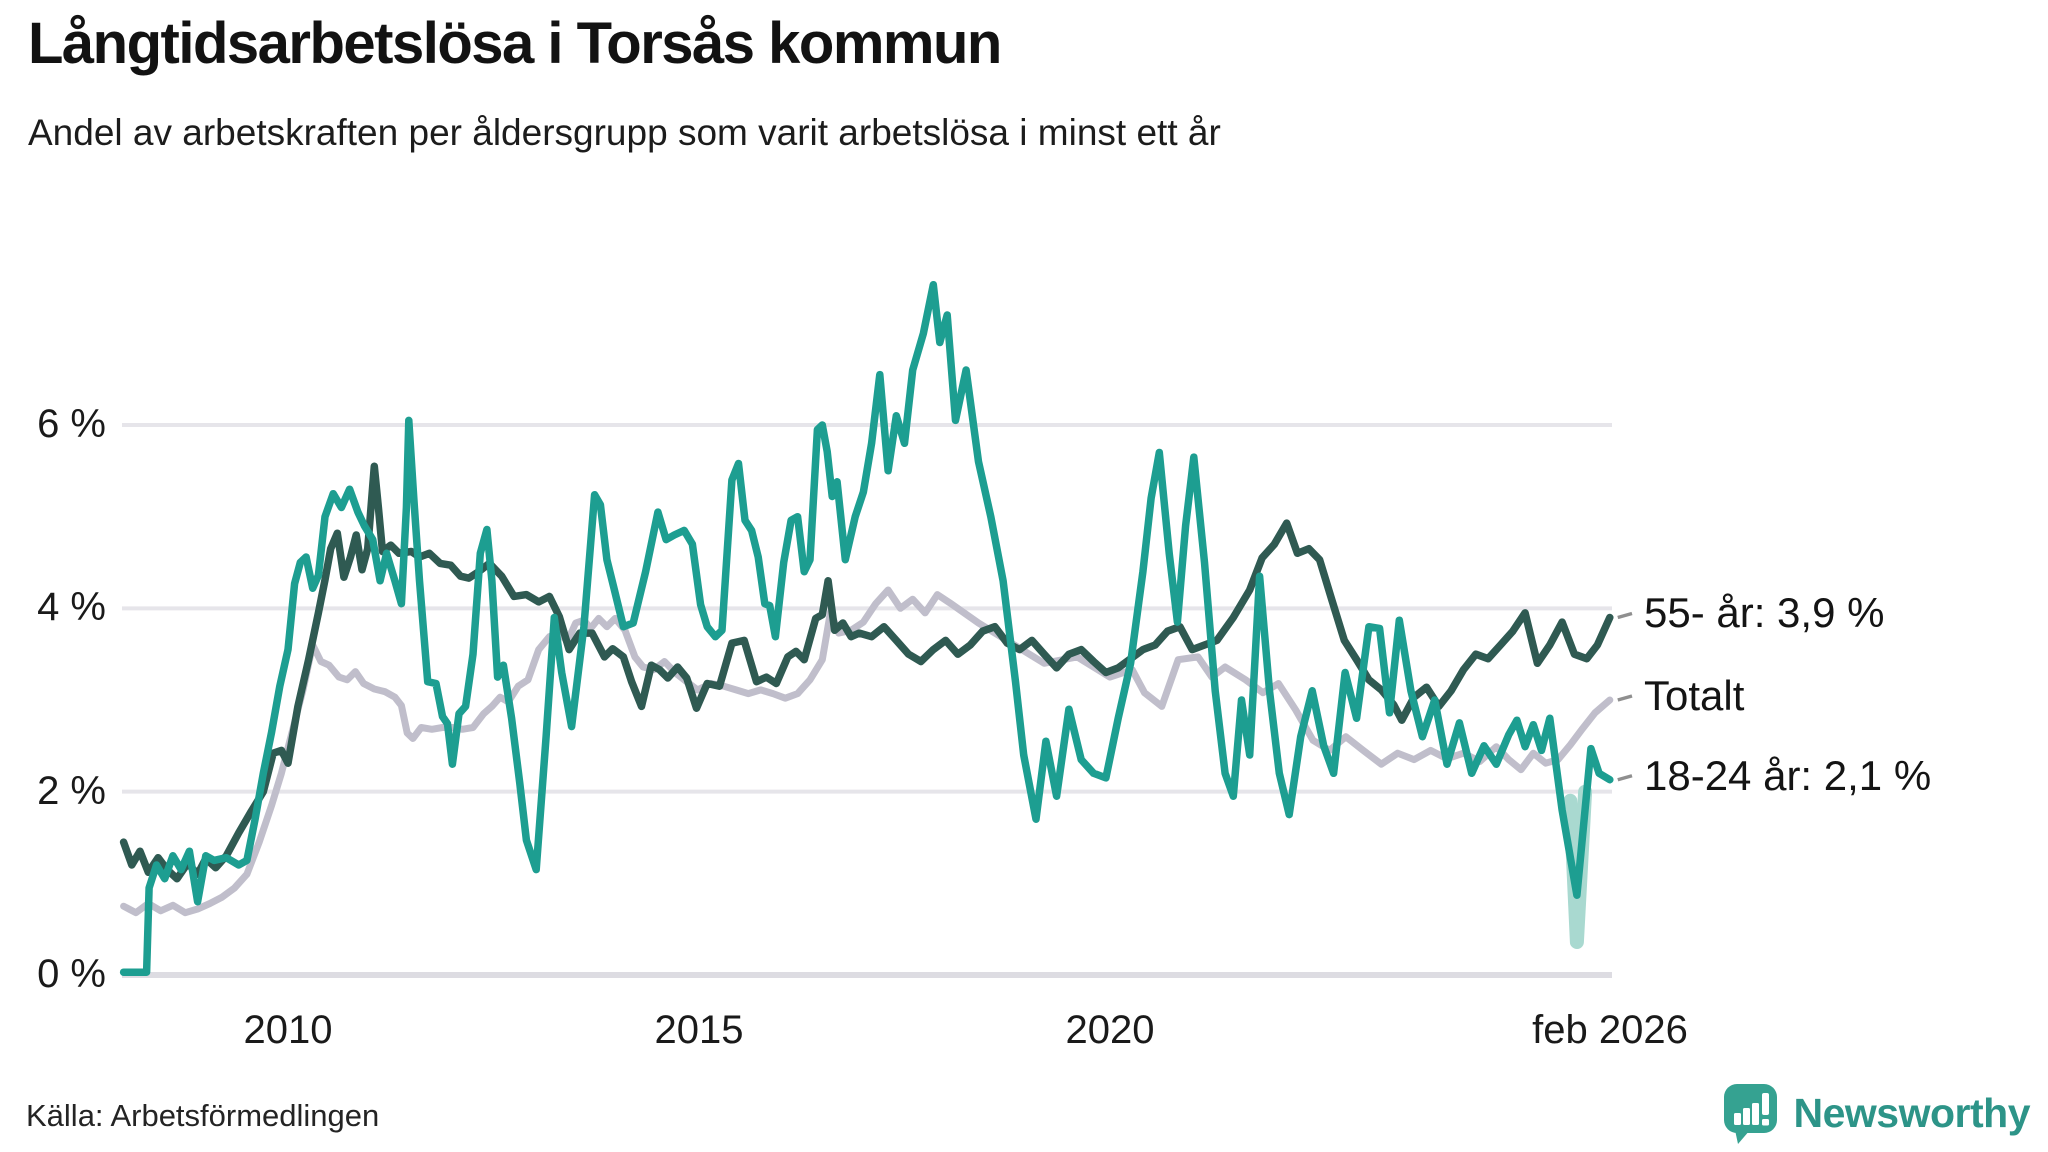 The width and height of the screenshot is (2048, 1152). Describe the element at coordinates (71, 607) in the screenshot. I see `y-axis-tick-label: 4 %` at that location.